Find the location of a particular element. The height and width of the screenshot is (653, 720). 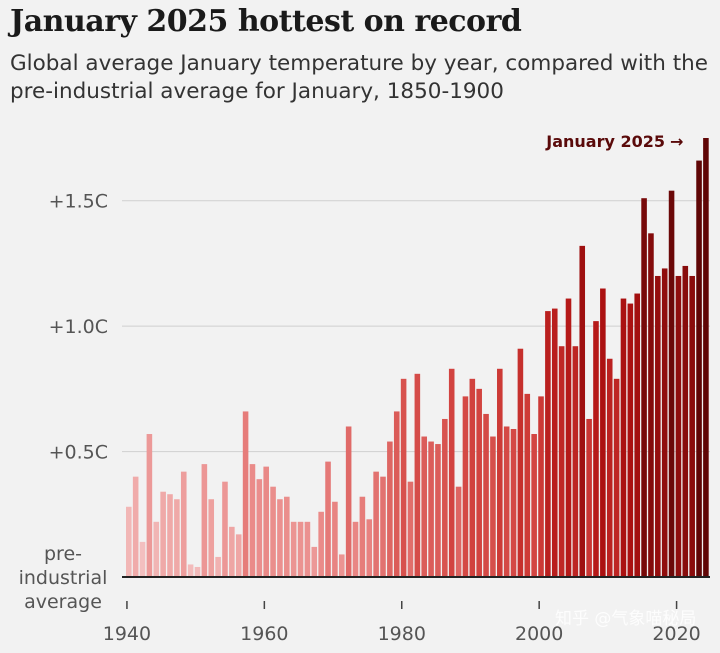

bar-2016 is located at coordinates (651, 405).